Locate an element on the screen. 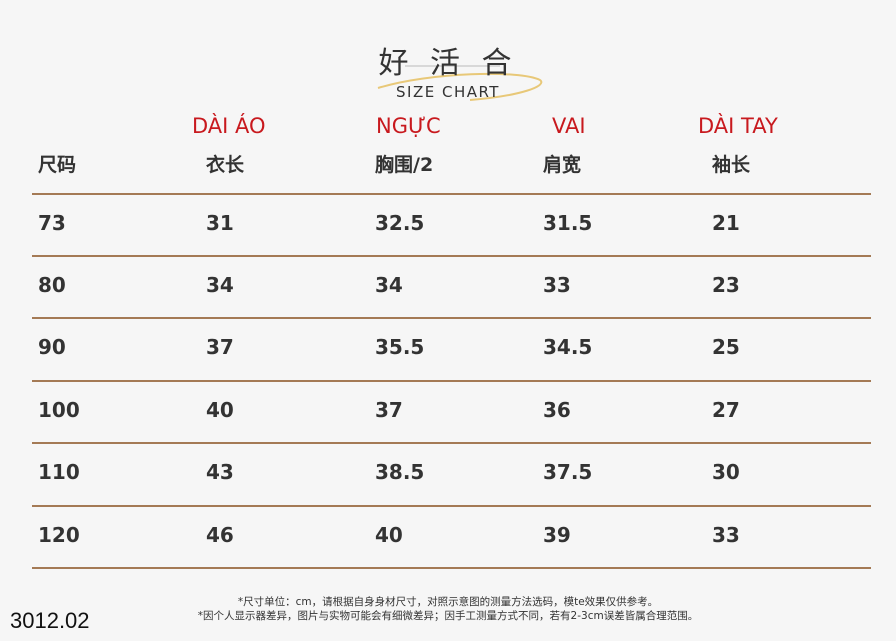  cell: 120 is located at coordinates (59, 535).